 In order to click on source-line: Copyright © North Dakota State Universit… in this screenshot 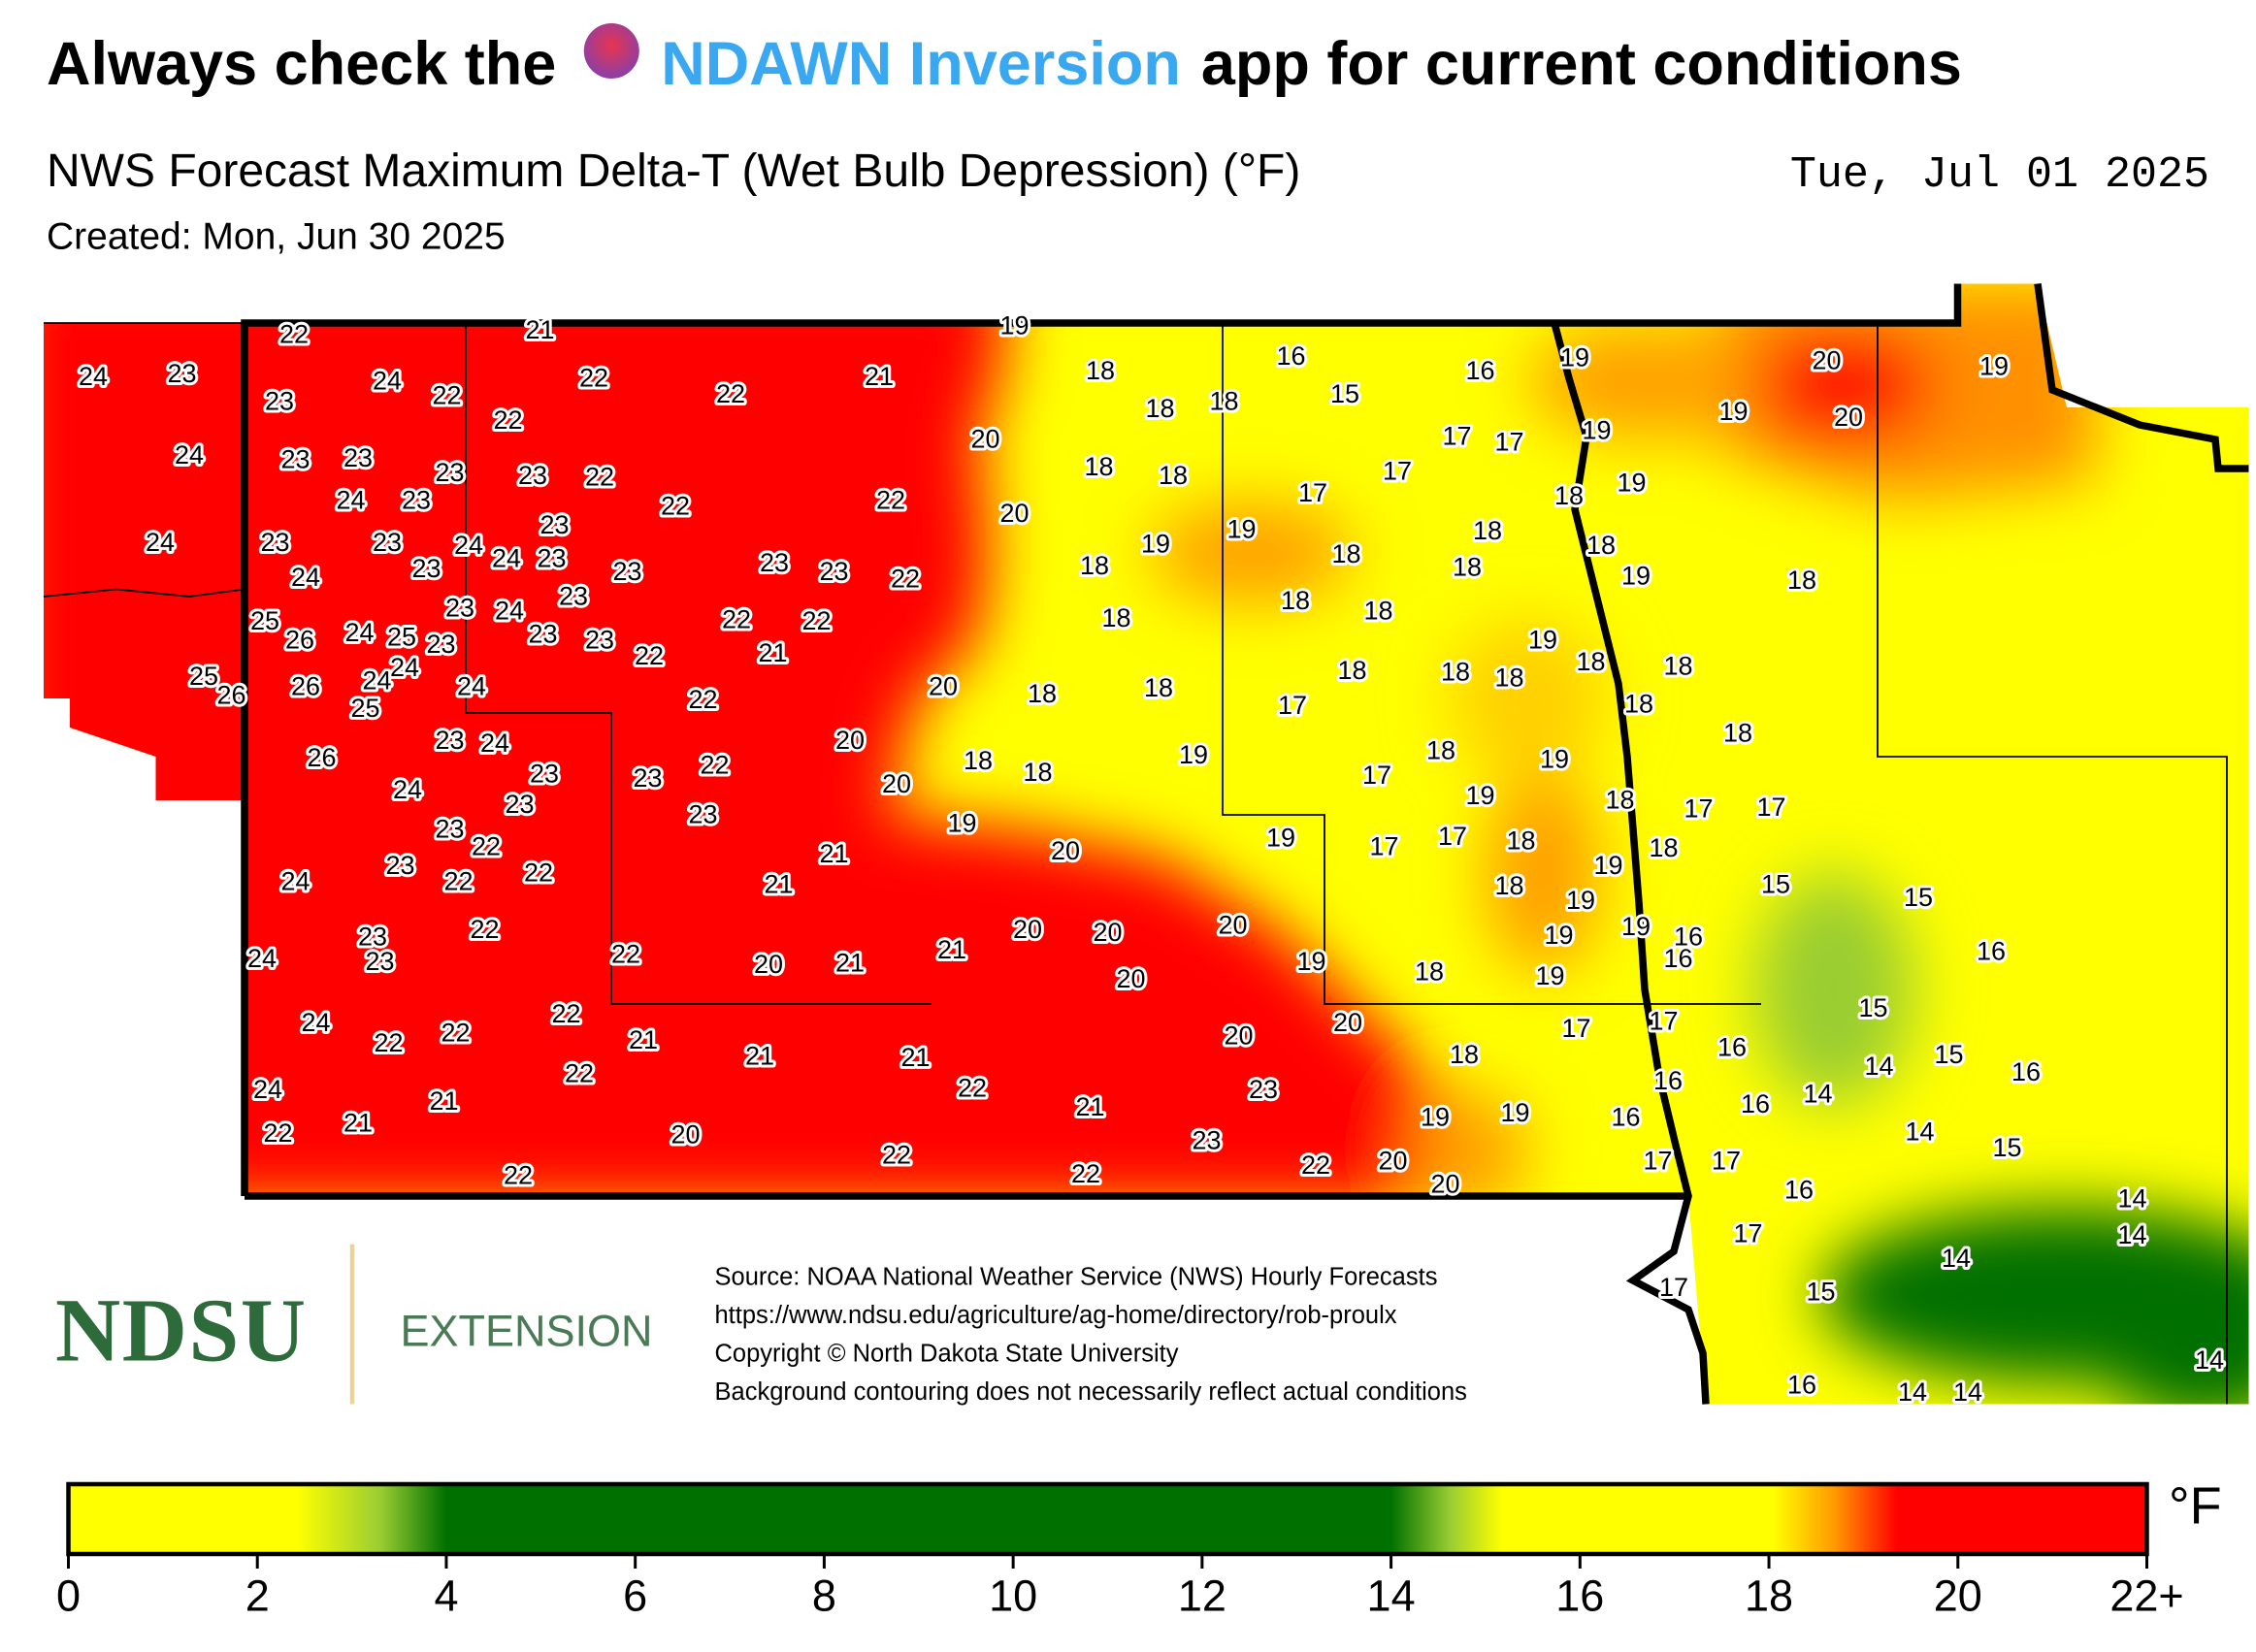, I will do `click(947, 1354)`.